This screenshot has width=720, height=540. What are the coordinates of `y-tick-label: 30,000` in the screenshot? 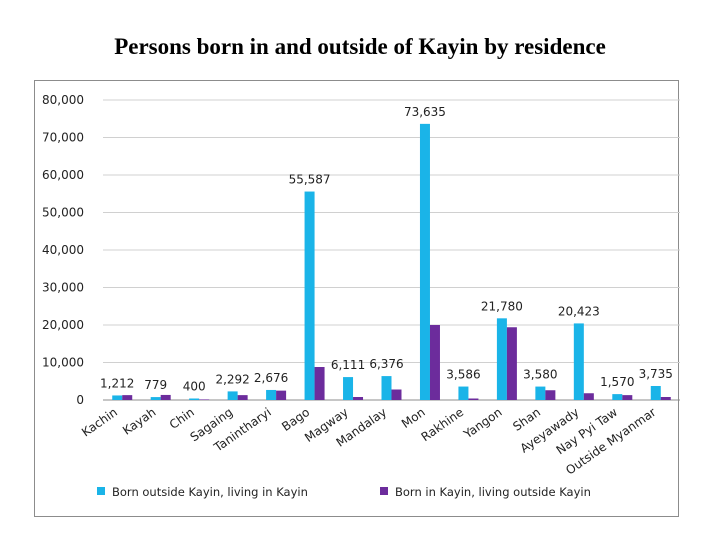 It's located at (63, 288).